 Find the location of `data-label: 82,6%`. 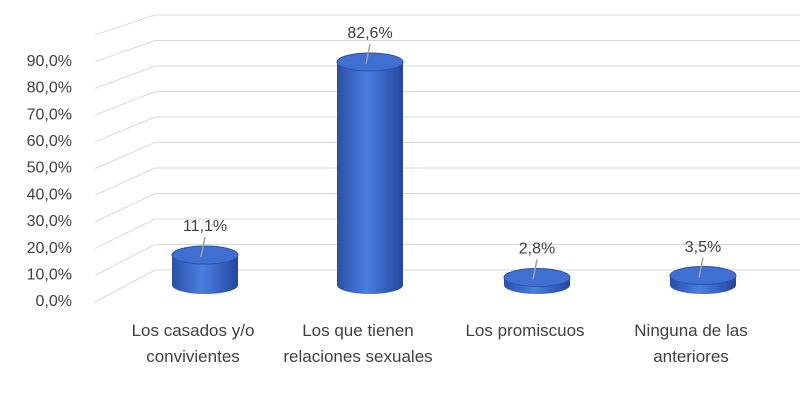

data-label: 82,6% is located at coordinates (369, 33).